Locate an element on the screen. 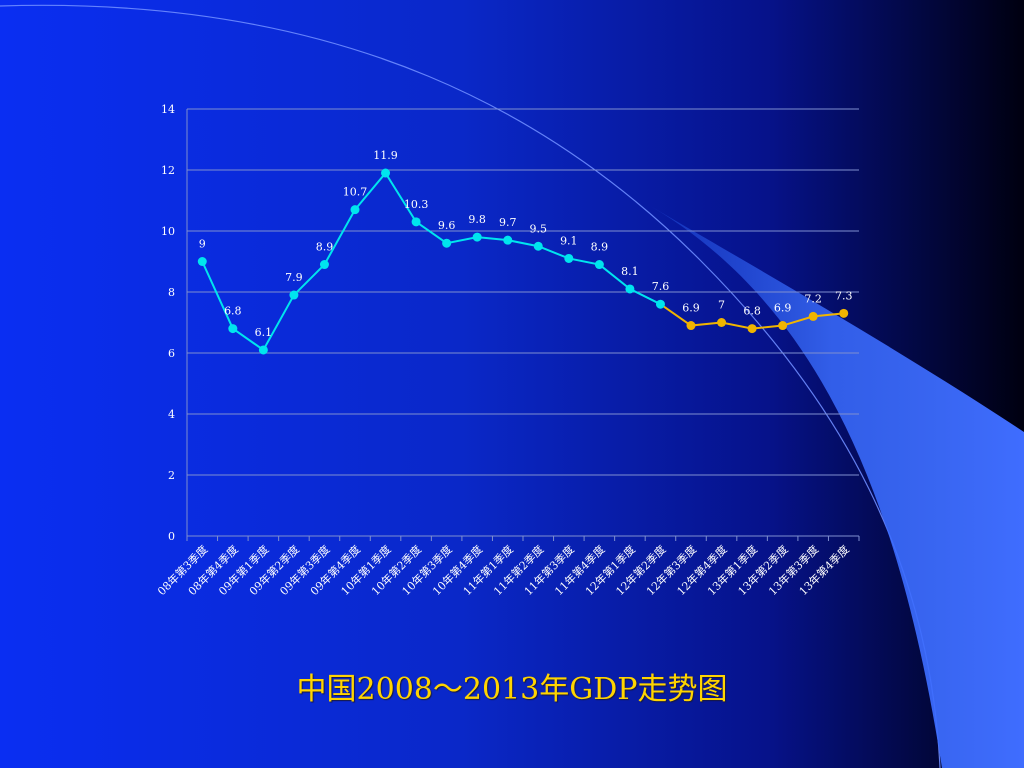  data-label: 8.1 is located at coordinates (630, 271).